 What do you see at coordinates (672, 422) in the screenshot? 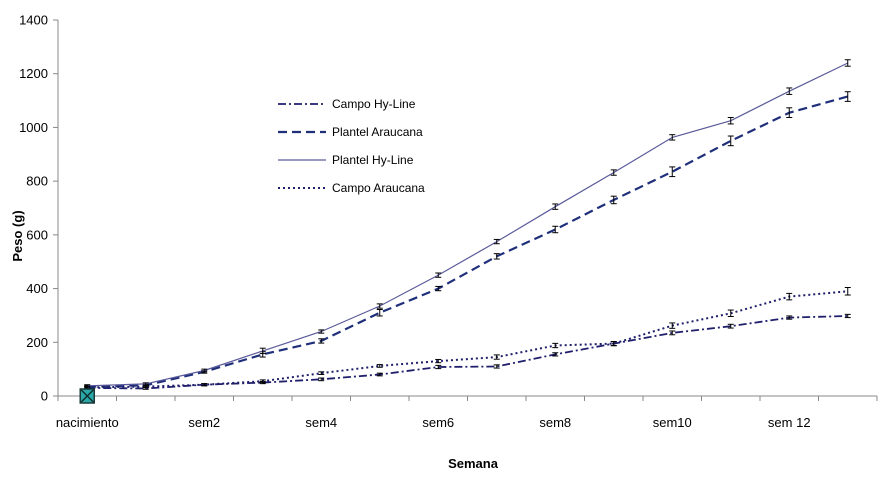
I see `x-tick-label: sem10` at bounding box center [672, 422].